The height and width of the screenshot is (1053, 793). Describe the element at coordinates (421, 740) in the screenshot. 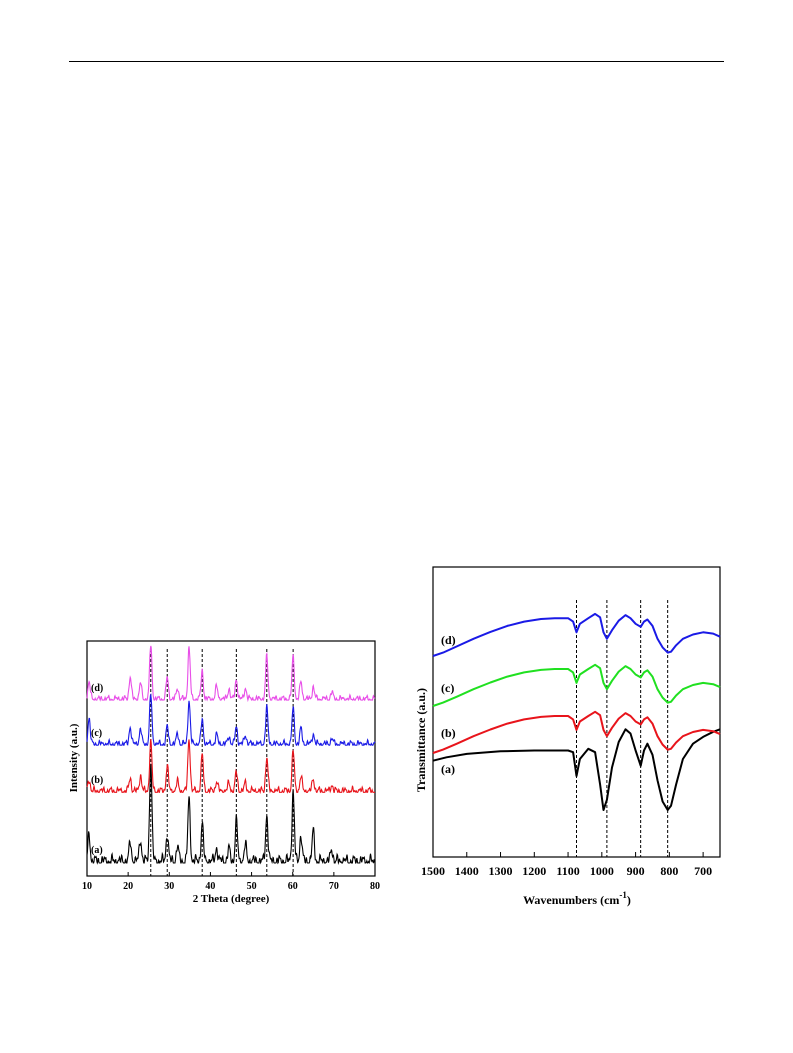

I see `ftir-y-axis-label: Transmittance (a.u.)` at that location.